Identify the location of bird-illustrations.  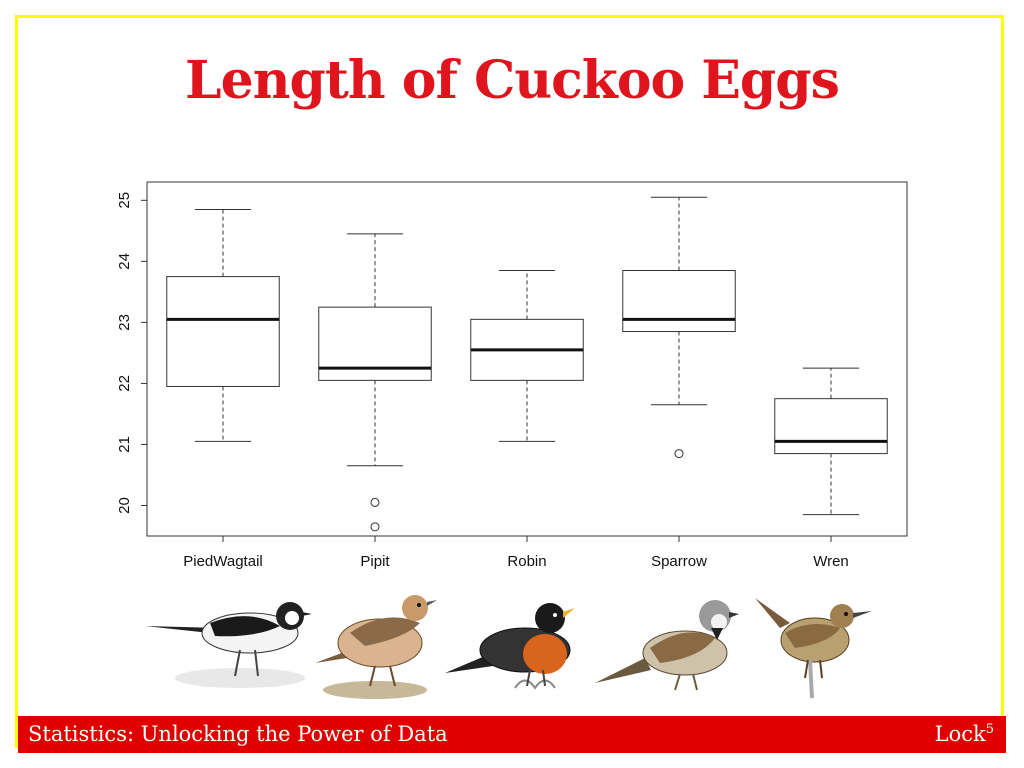
(508, 647).